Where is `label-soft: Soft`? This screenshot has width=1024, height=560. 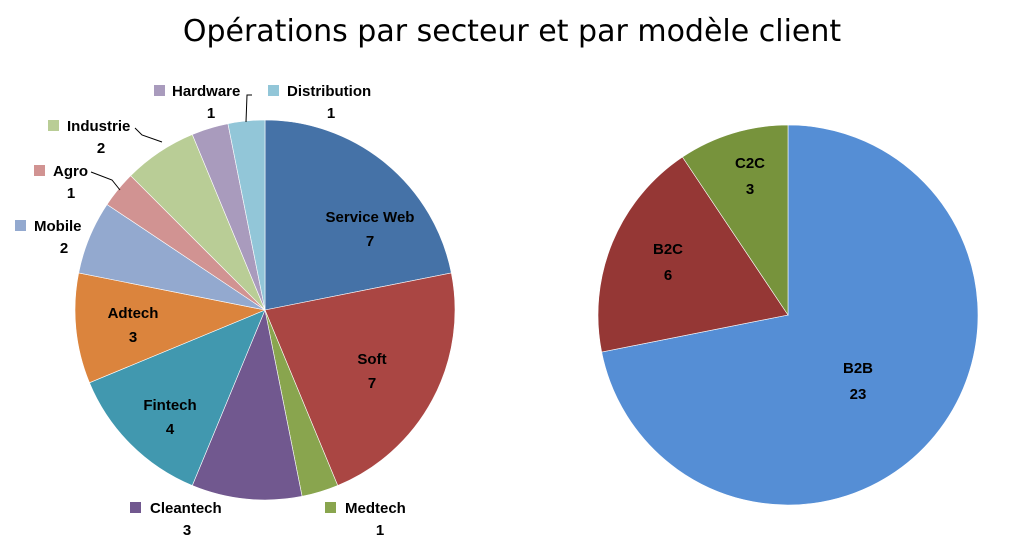
label-soft: Soft is located at coordinates (371, 359).